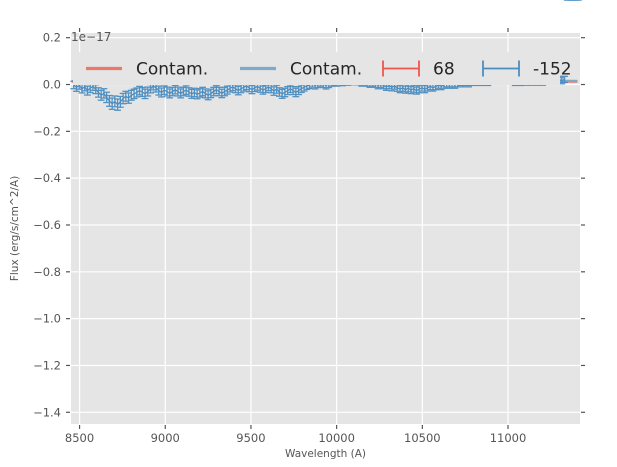  What do you see at coordinates (47, 178) in the screenshot?
I see `y-tick-label: −0.4` at bounding box center [47, 178].